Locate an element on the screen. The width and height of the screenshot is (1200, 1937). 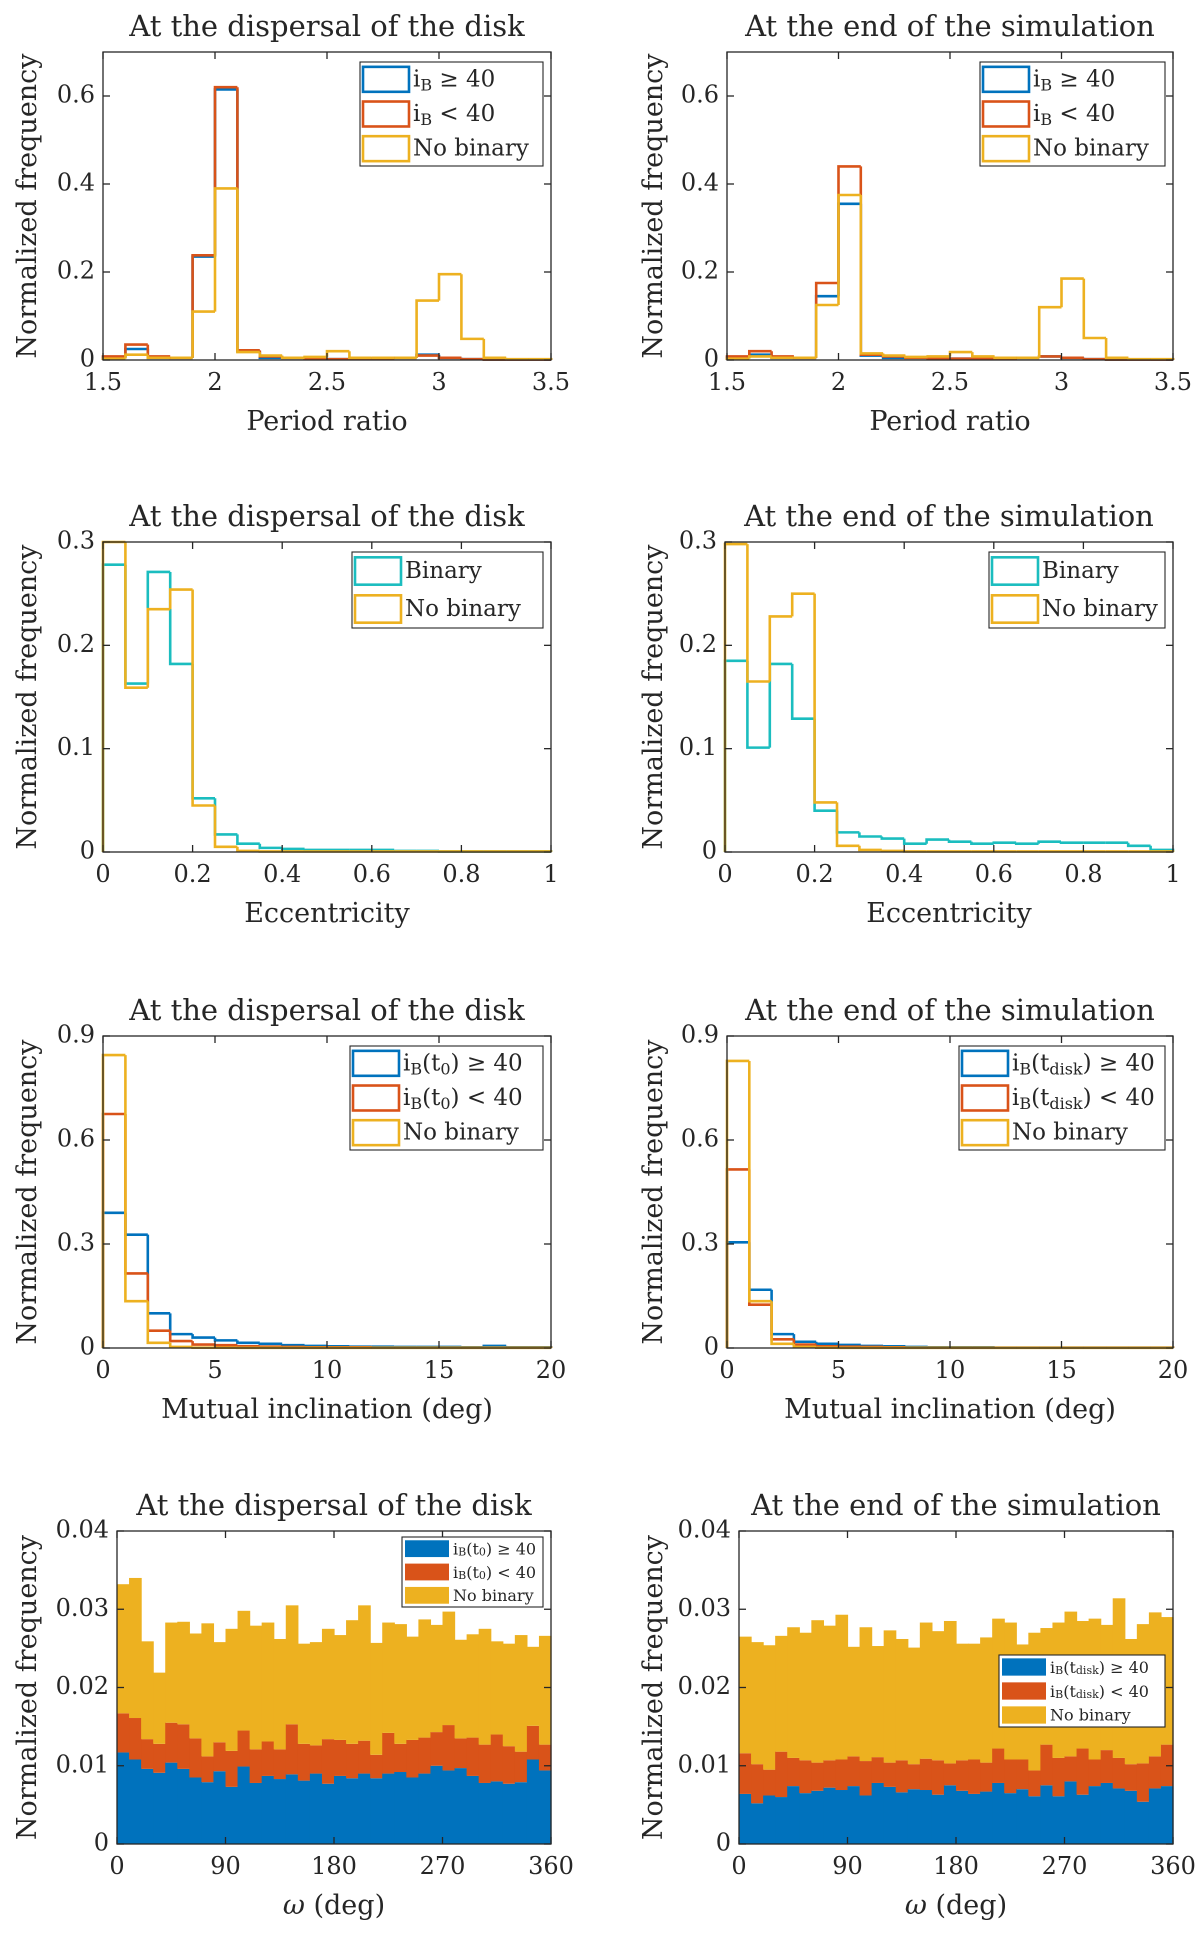
x-tick-label: 360 is located at coordinates (551, 1866).